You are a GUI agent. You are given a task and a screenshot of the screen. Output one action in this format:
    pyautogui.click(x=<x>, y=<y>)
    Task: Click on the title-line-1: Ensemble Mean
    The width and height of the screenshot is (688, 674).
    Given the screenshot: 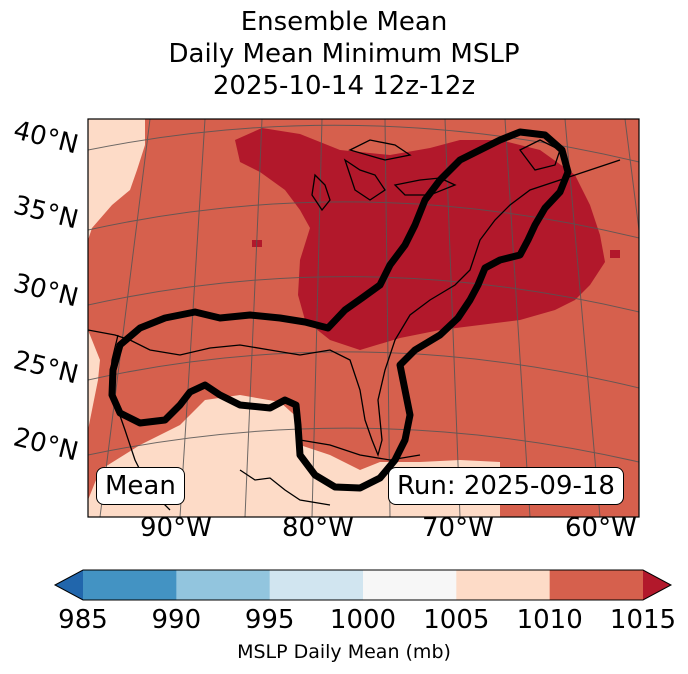 What is the action you would take?
    pyautogui.click(x=344, y=22)
    